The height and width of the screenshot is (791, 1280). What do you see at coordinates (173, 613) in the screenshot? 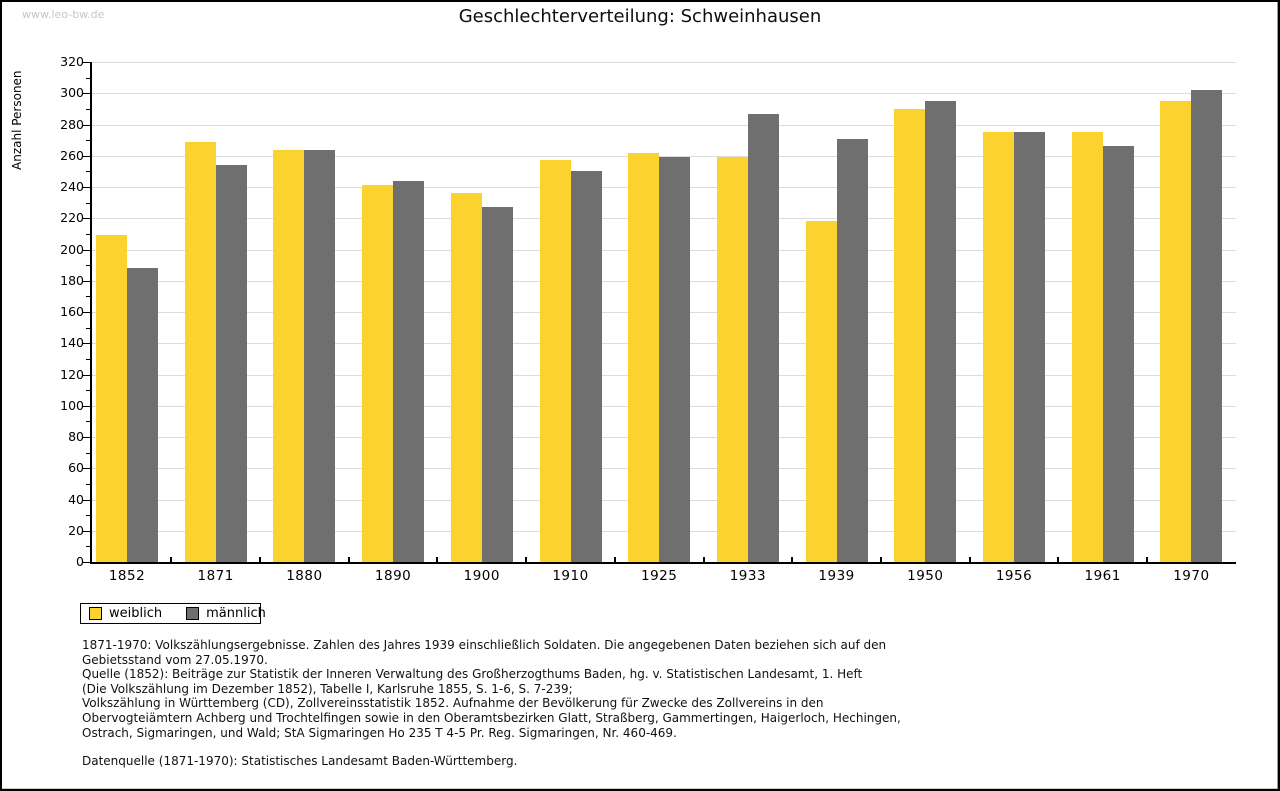
I see `legend: weiblich männlich` at bounding box center [173, 613].